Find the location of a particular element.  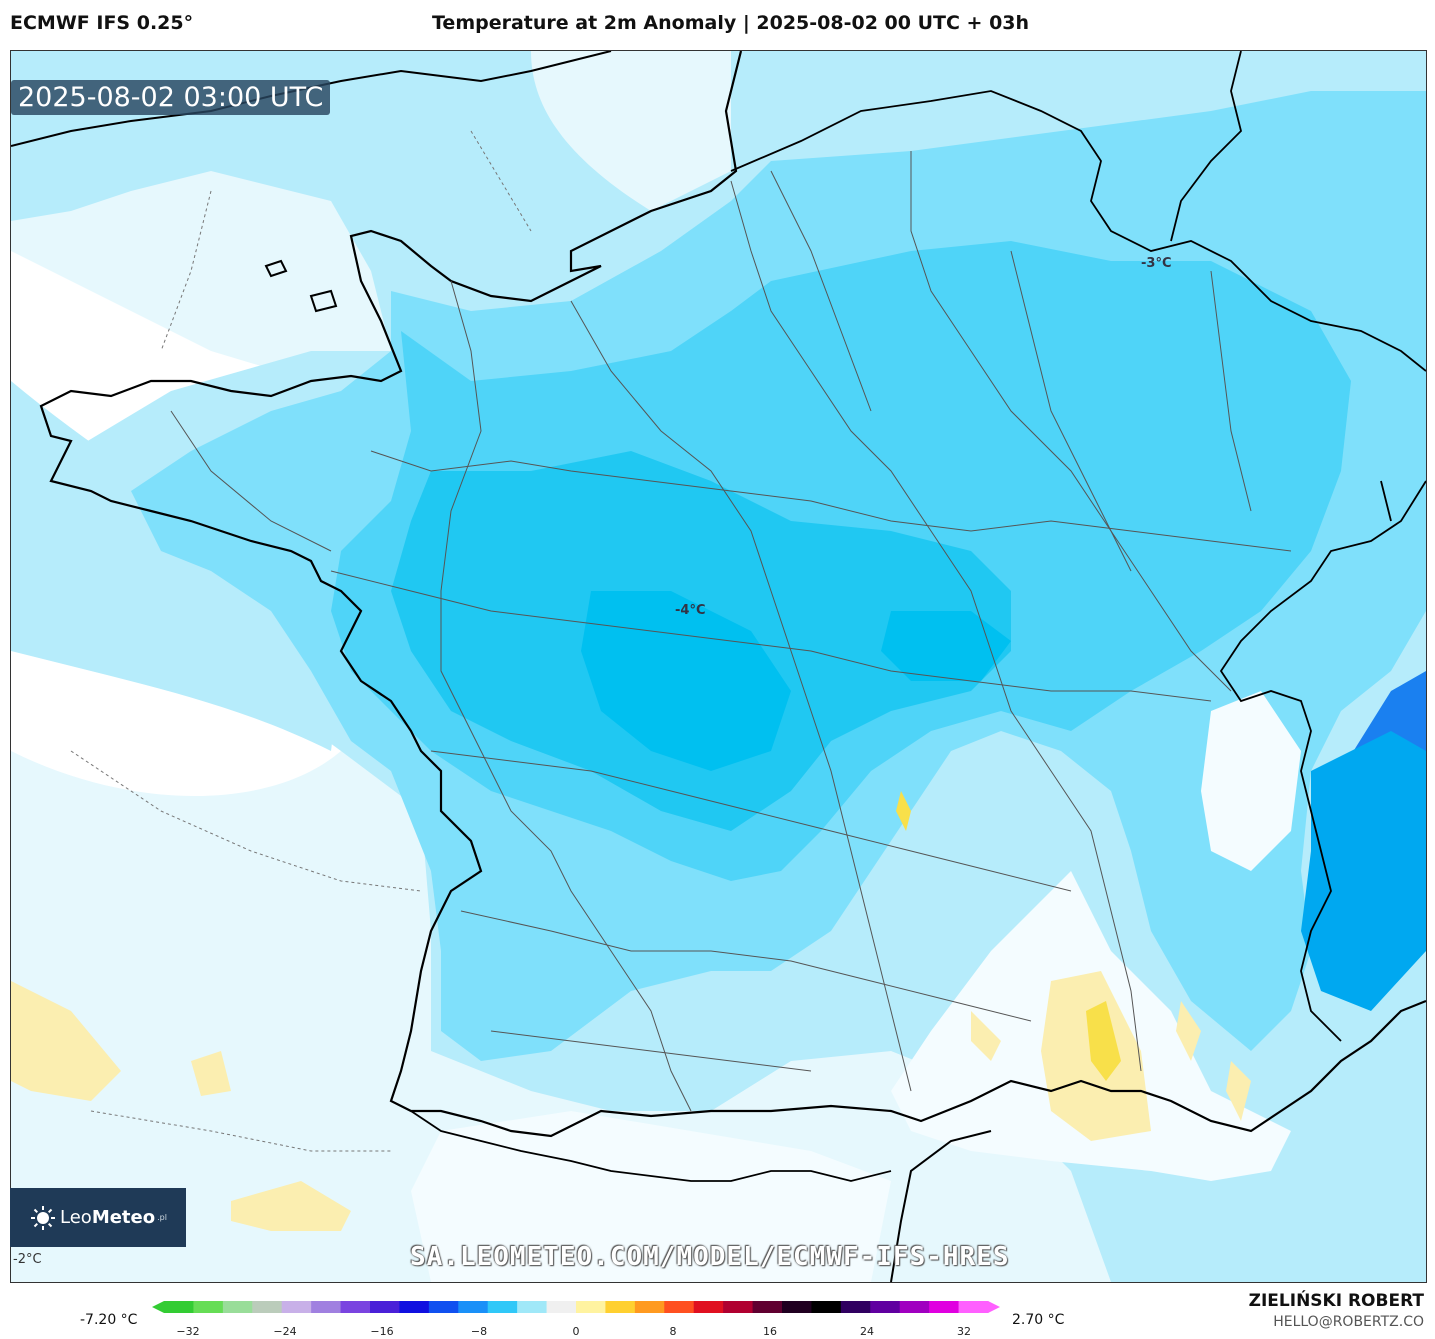

border-germany is located at coordinates (1281, 286).